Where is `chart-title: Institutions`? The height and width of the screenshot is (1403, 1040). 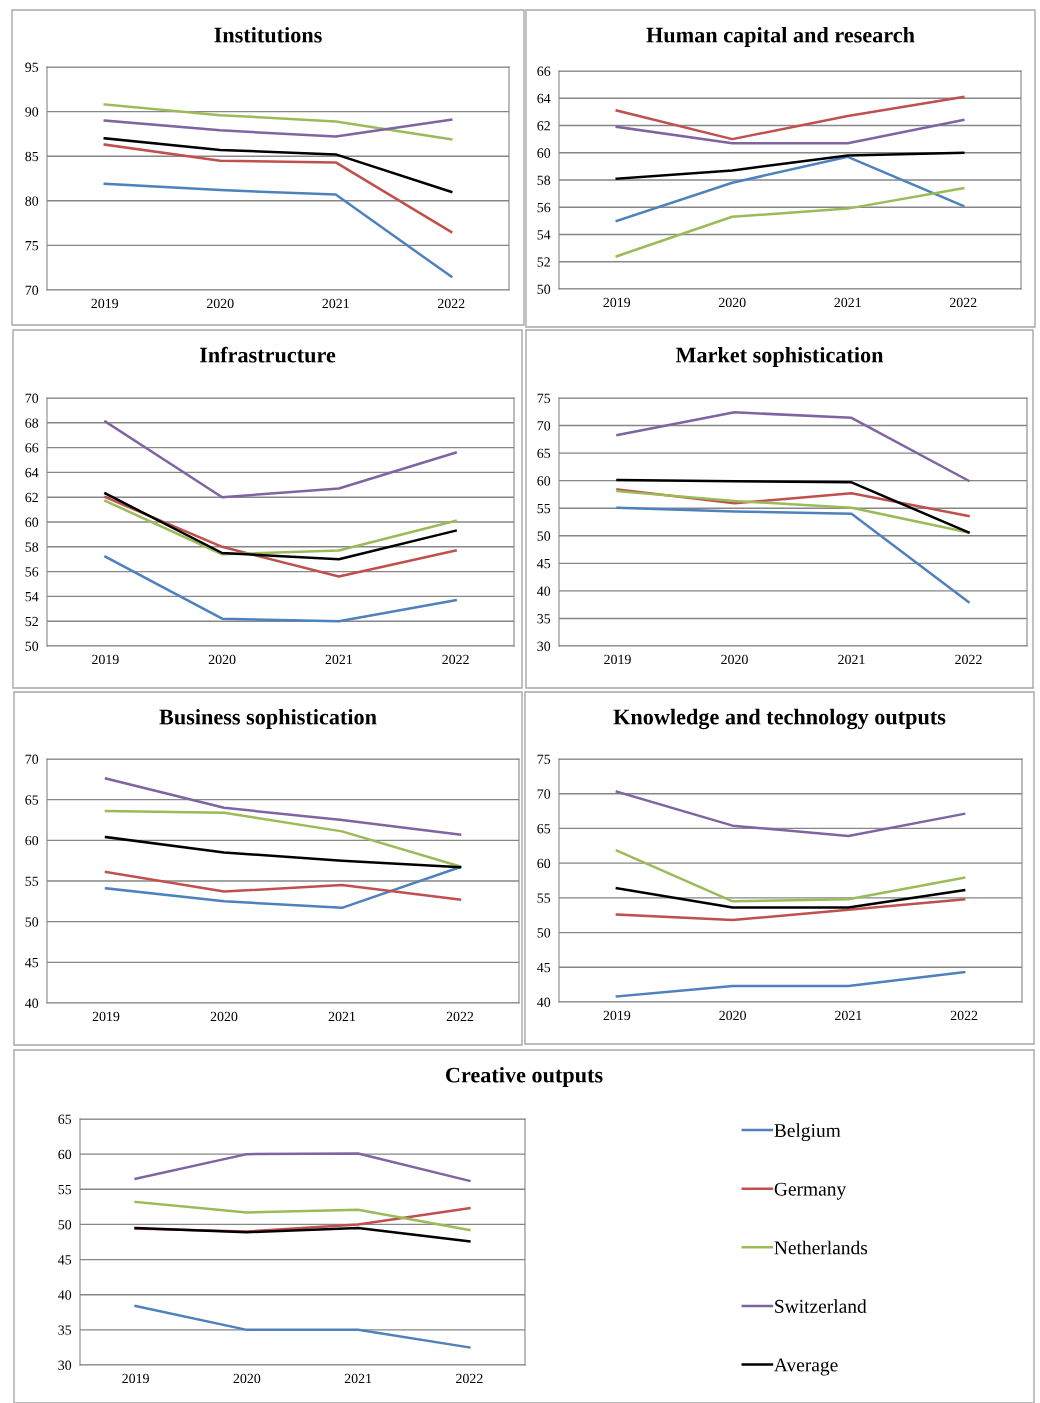
chart-title: Institutions is located at coordinates (268, 34).